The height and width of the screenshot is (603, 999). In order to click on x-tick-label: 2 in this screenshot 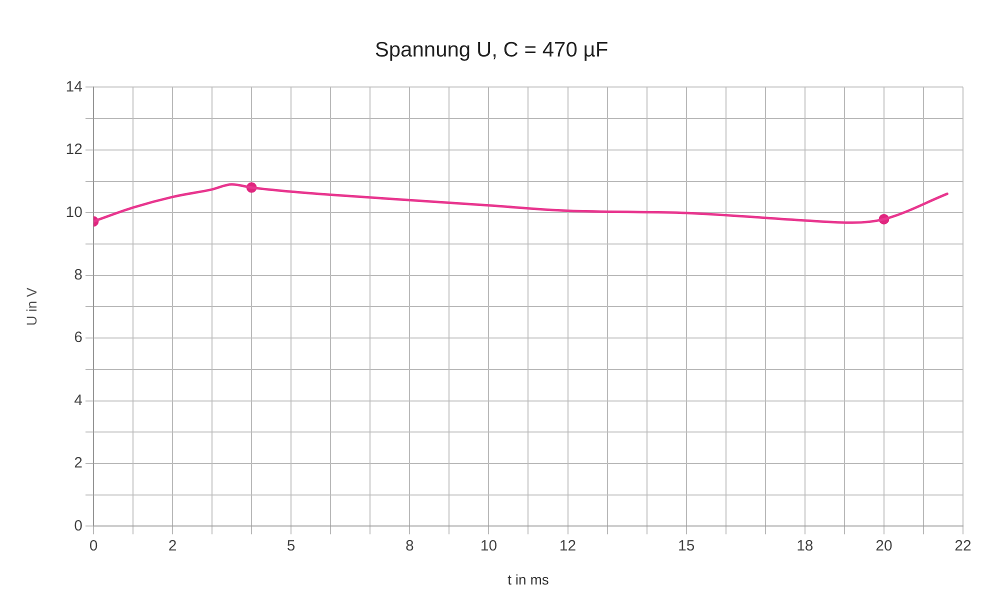, I will do `click(172, 545)`.